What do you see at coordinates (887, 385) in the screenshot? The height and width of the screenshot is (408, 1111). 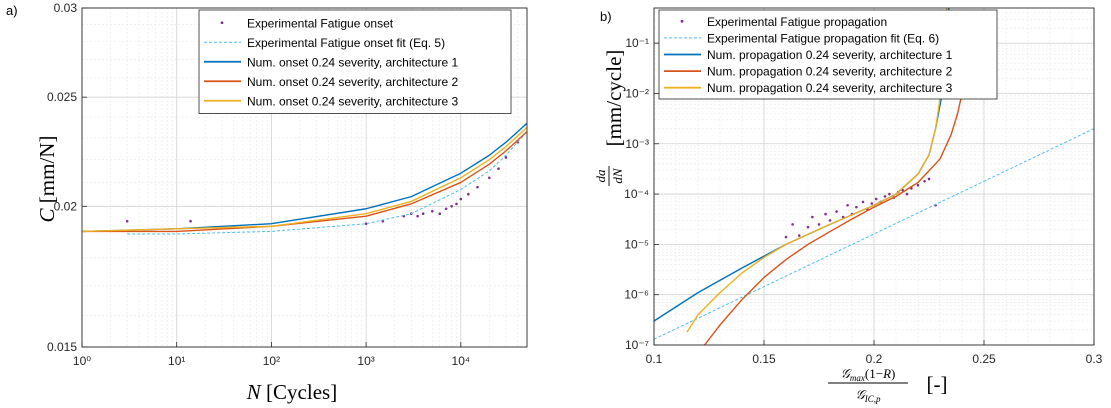 I see `panel-b-xlabel: 𝒢max(1−R) 𝒢IC,p [-]` at bounding box center [887, 385].